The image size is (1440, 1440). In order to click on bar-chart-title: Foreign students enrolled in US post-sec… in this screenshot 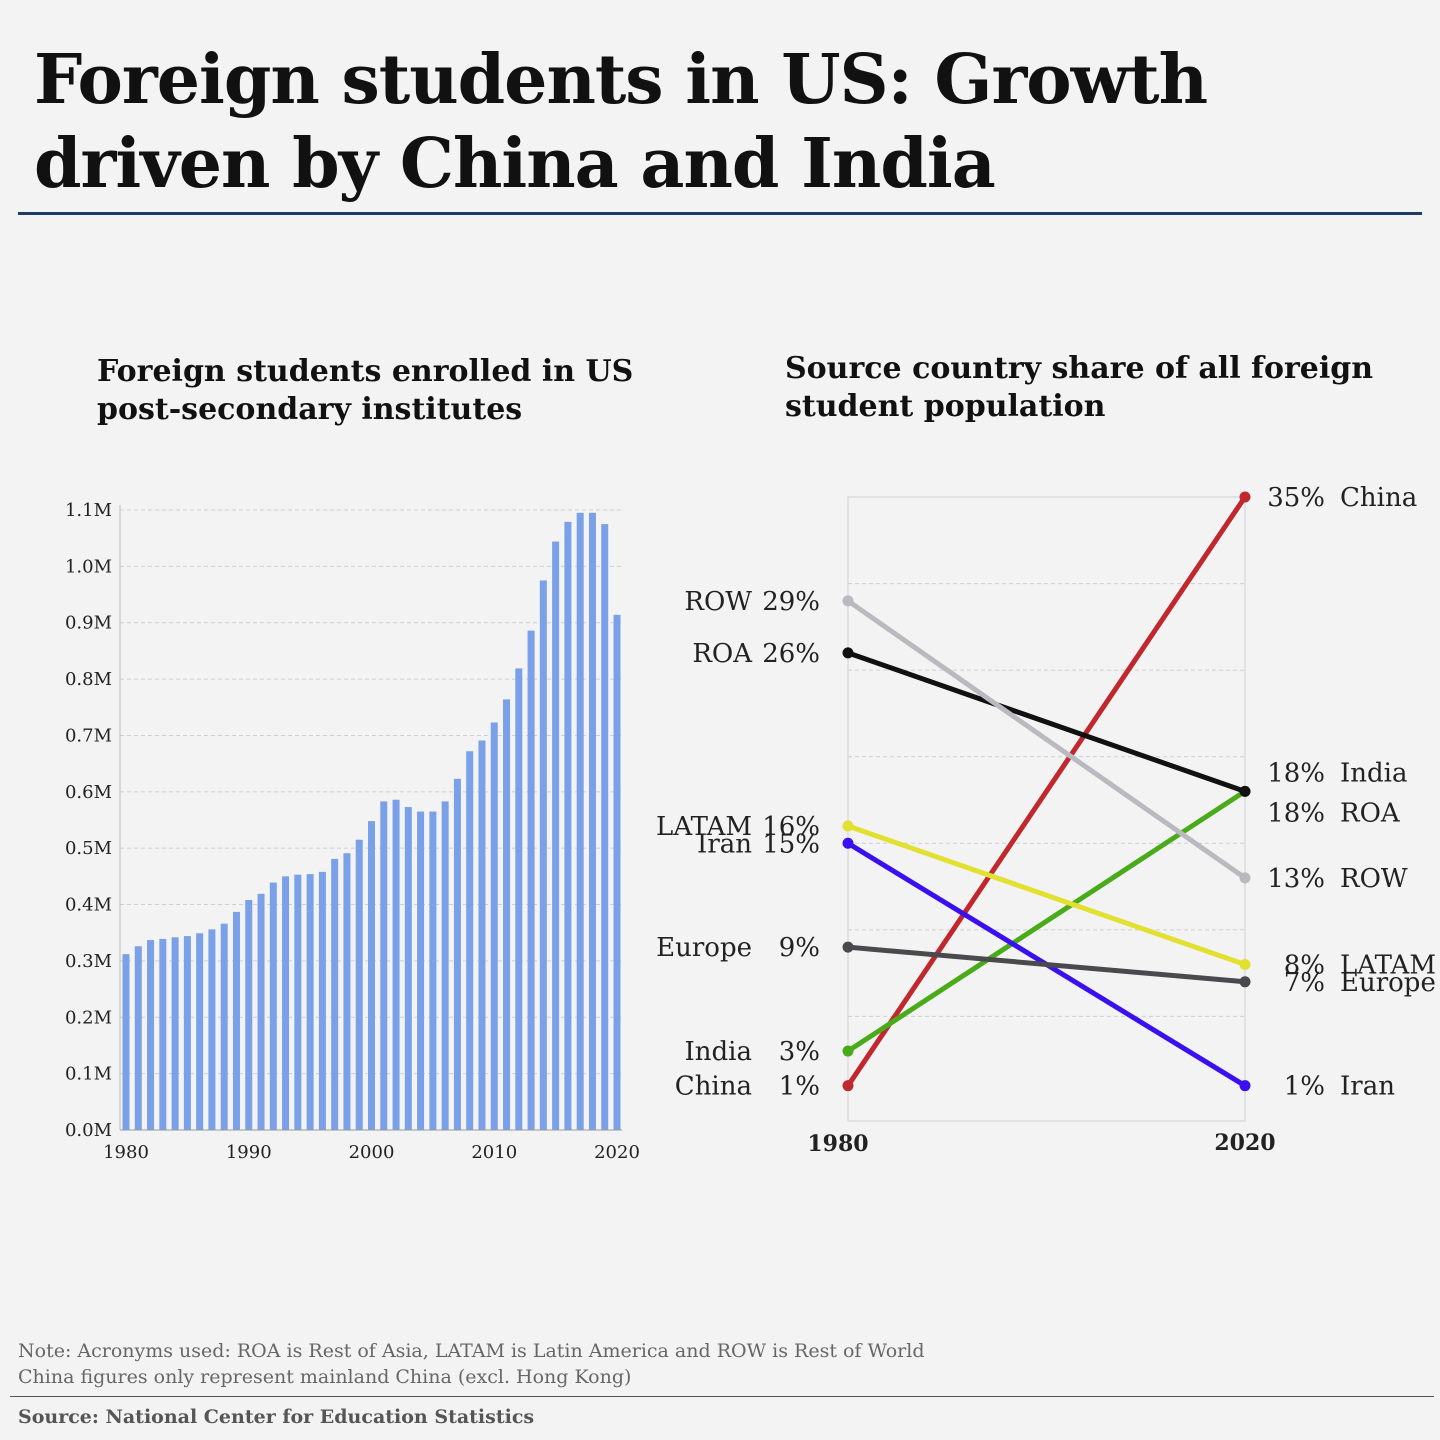, I will do `click(365, 390)`.